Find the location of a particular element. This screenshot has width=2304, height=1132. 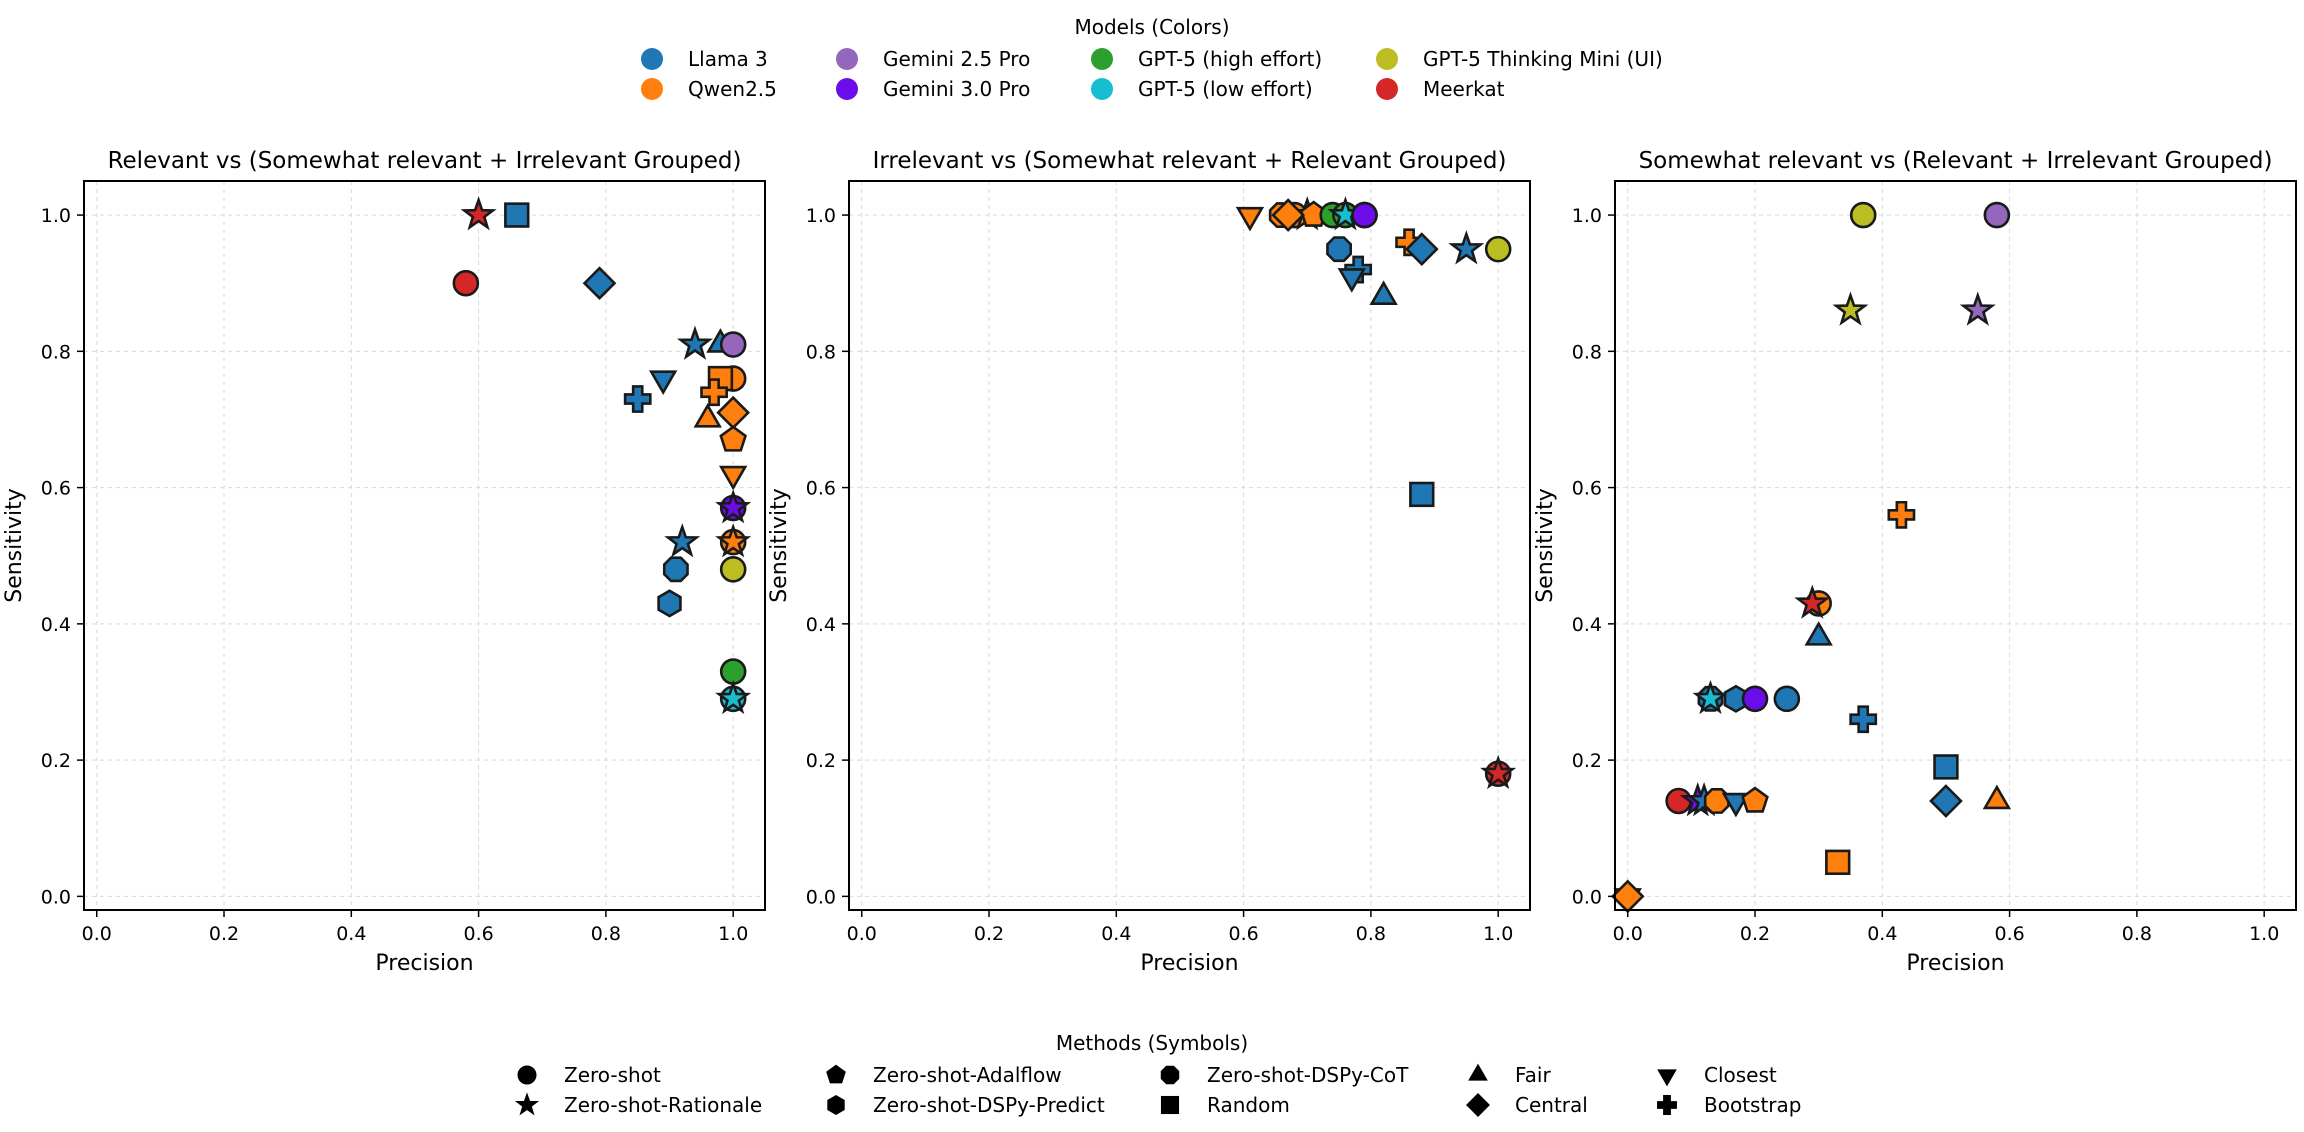

legend-model-gpt-5-low-effort: GPT-5 (low effort) is located at coordinates (1202, 89).